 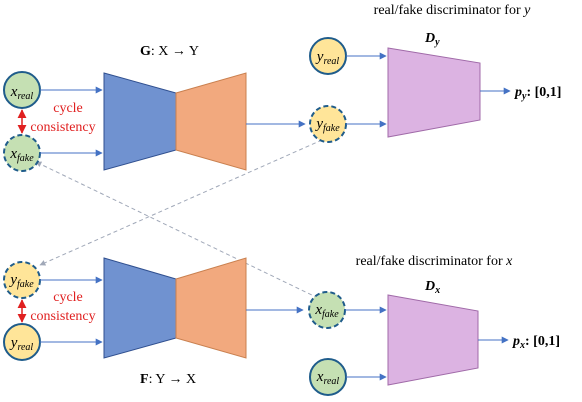 What do you see at coordinates (168, 379) in the screenshot?
I see `generator-f-label: F: Y → X` at bounding box center [168, 379].